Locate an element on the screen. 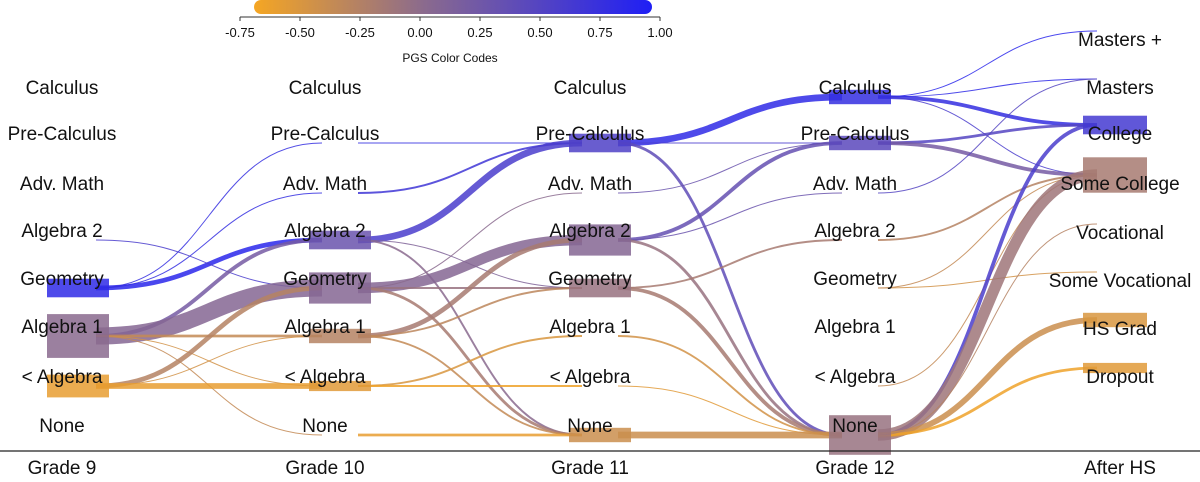 This screenshot has width=1200, height=482. legend-tick-label: 0.25 is located at coordinates (479, 32).